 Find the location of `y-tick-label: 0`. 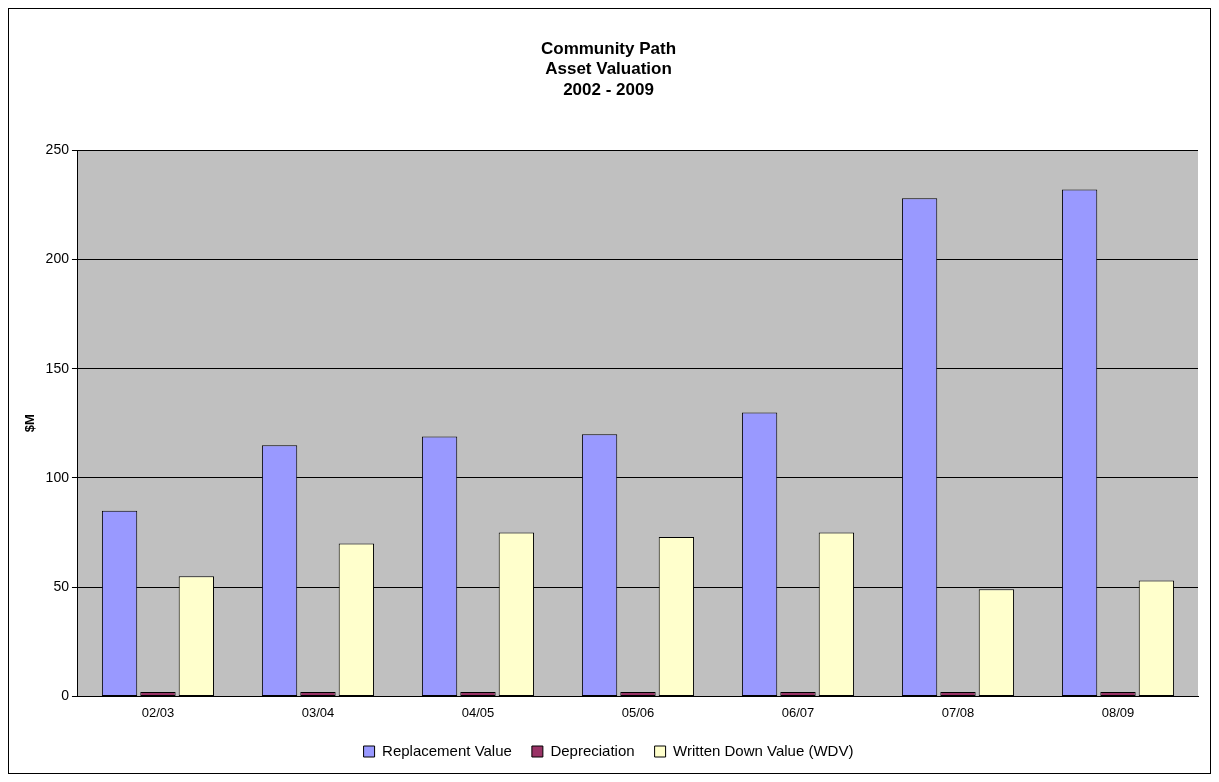

y-tick-label: 0 is located at coordinates (65, 695).